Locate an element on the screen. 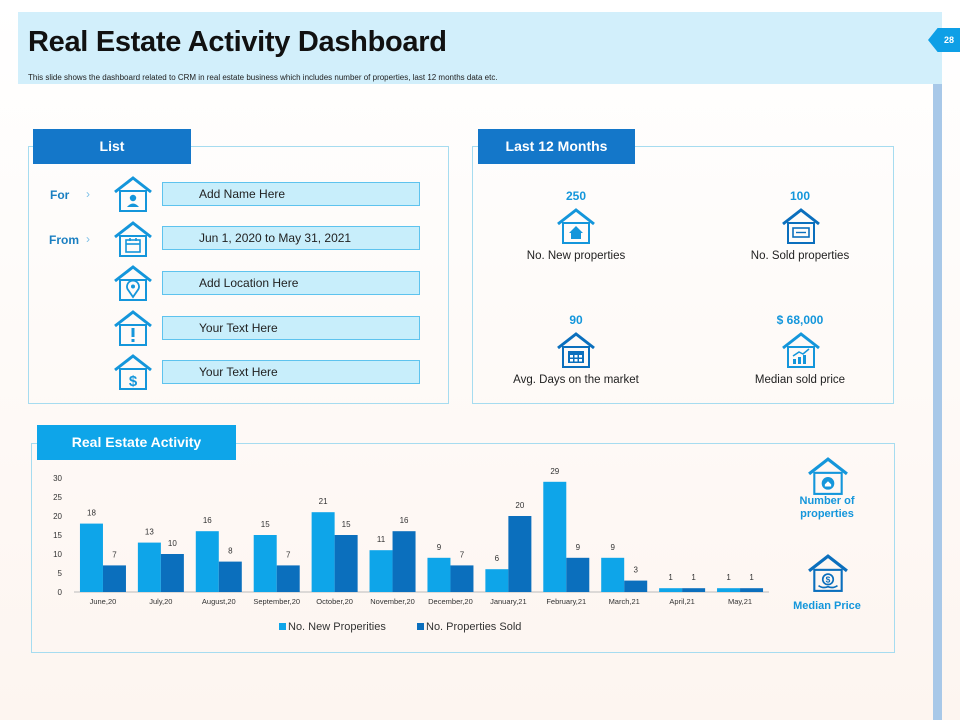  legend-label: No. New Properities is located at coordinates (337, 627).